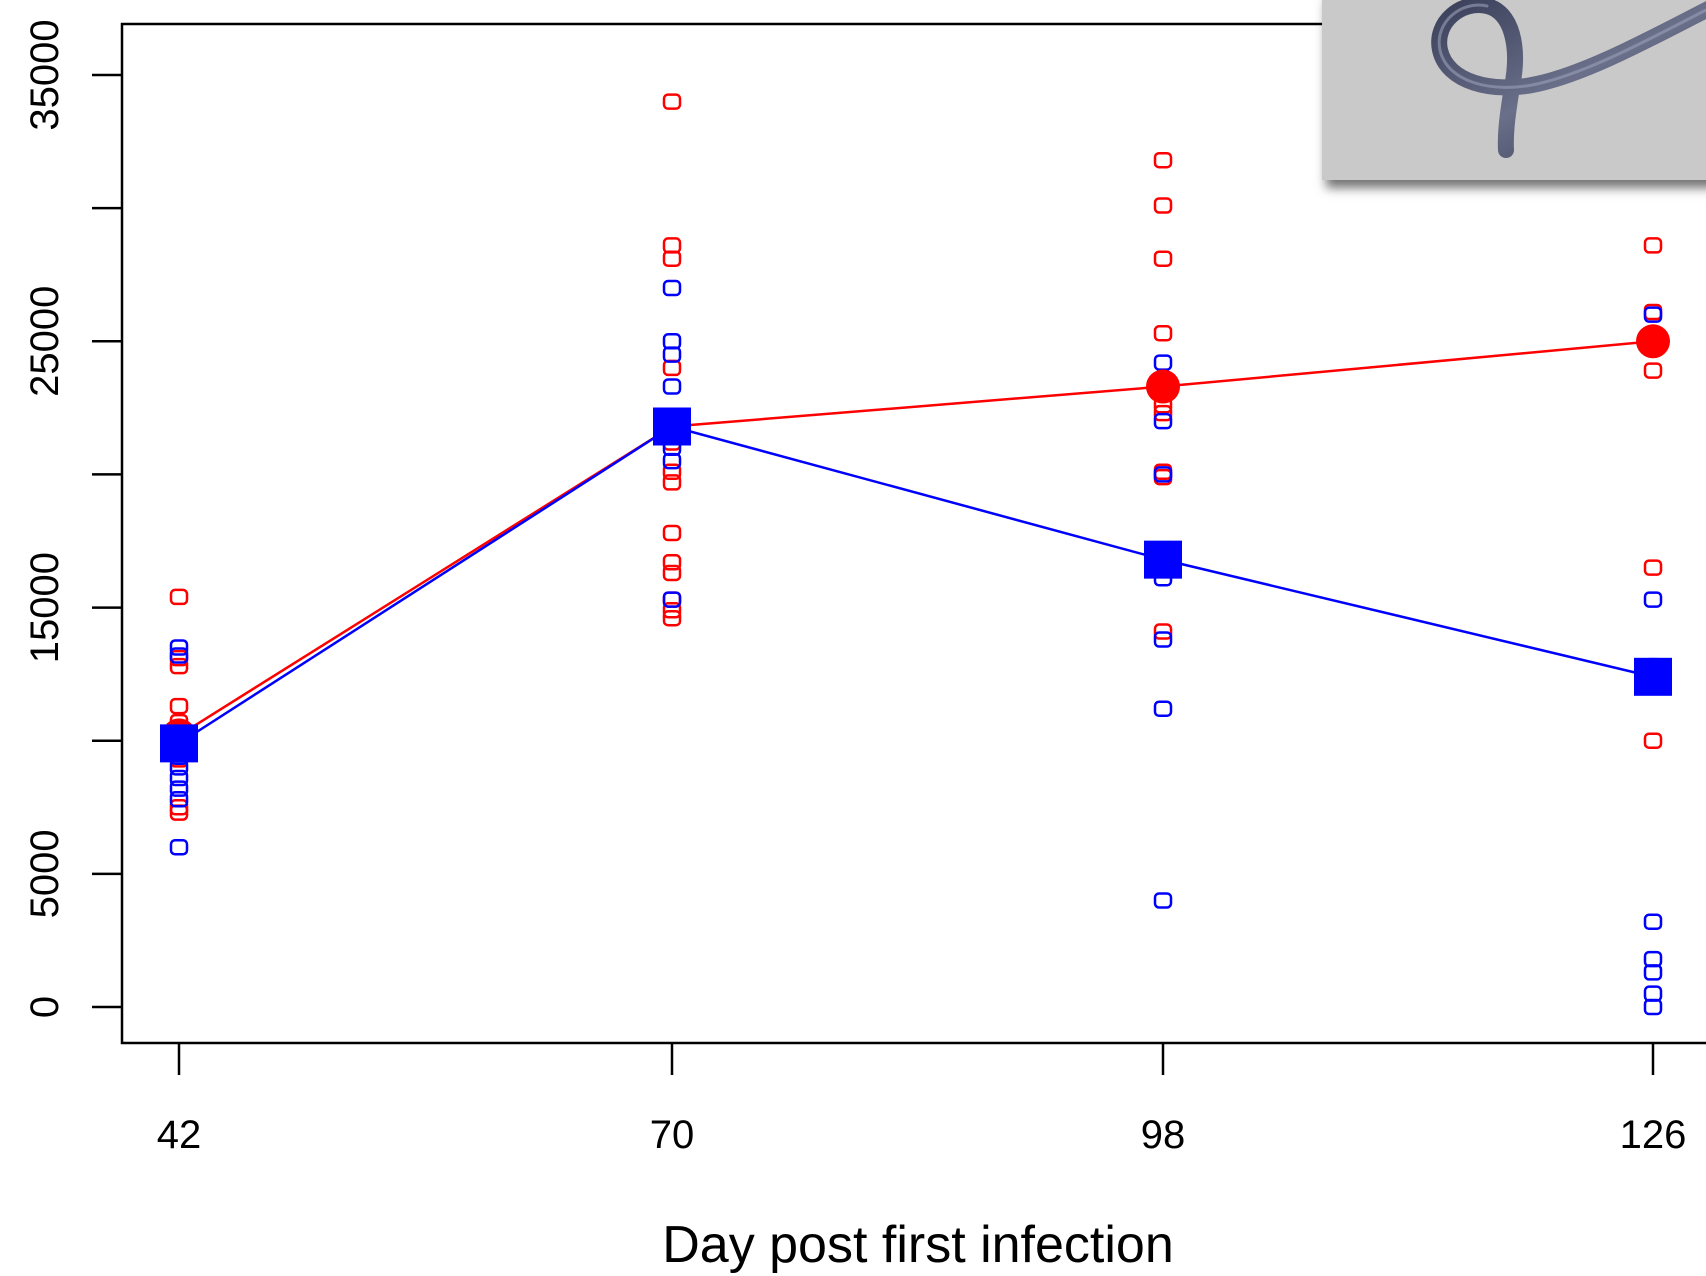 This screenshot has height=1276, width=1706. What do you see at coordinates (1514, 90) in the screenshot?
I see `coiled-worm-photo-icon` at bounding box center [1514, 90].